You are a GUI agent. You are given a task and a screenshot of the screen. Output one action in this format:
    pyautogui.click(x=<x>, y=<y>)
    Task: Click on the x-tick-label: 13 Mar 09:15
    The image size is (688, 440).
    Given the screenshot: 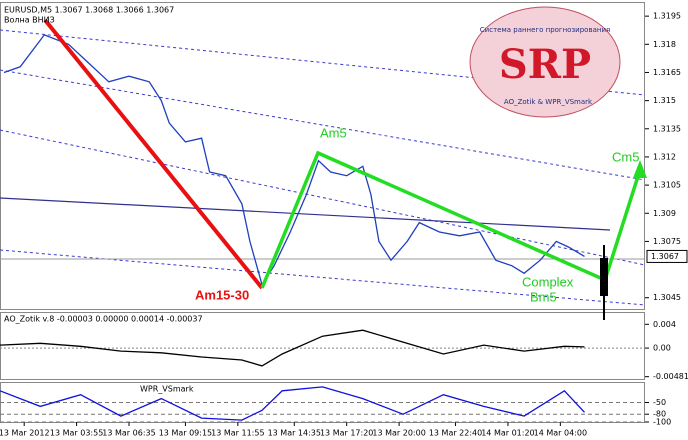 What is the action you would take?
    pyautogui.click(x=185, y=433)
    